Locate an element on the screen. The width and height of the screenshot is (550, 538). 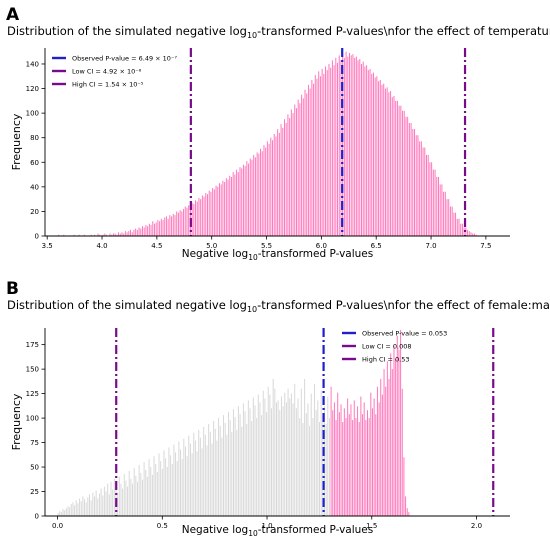
legend-label: High CI = 1.54 × 10⁻⁵ is located at coordinates (108, 85).